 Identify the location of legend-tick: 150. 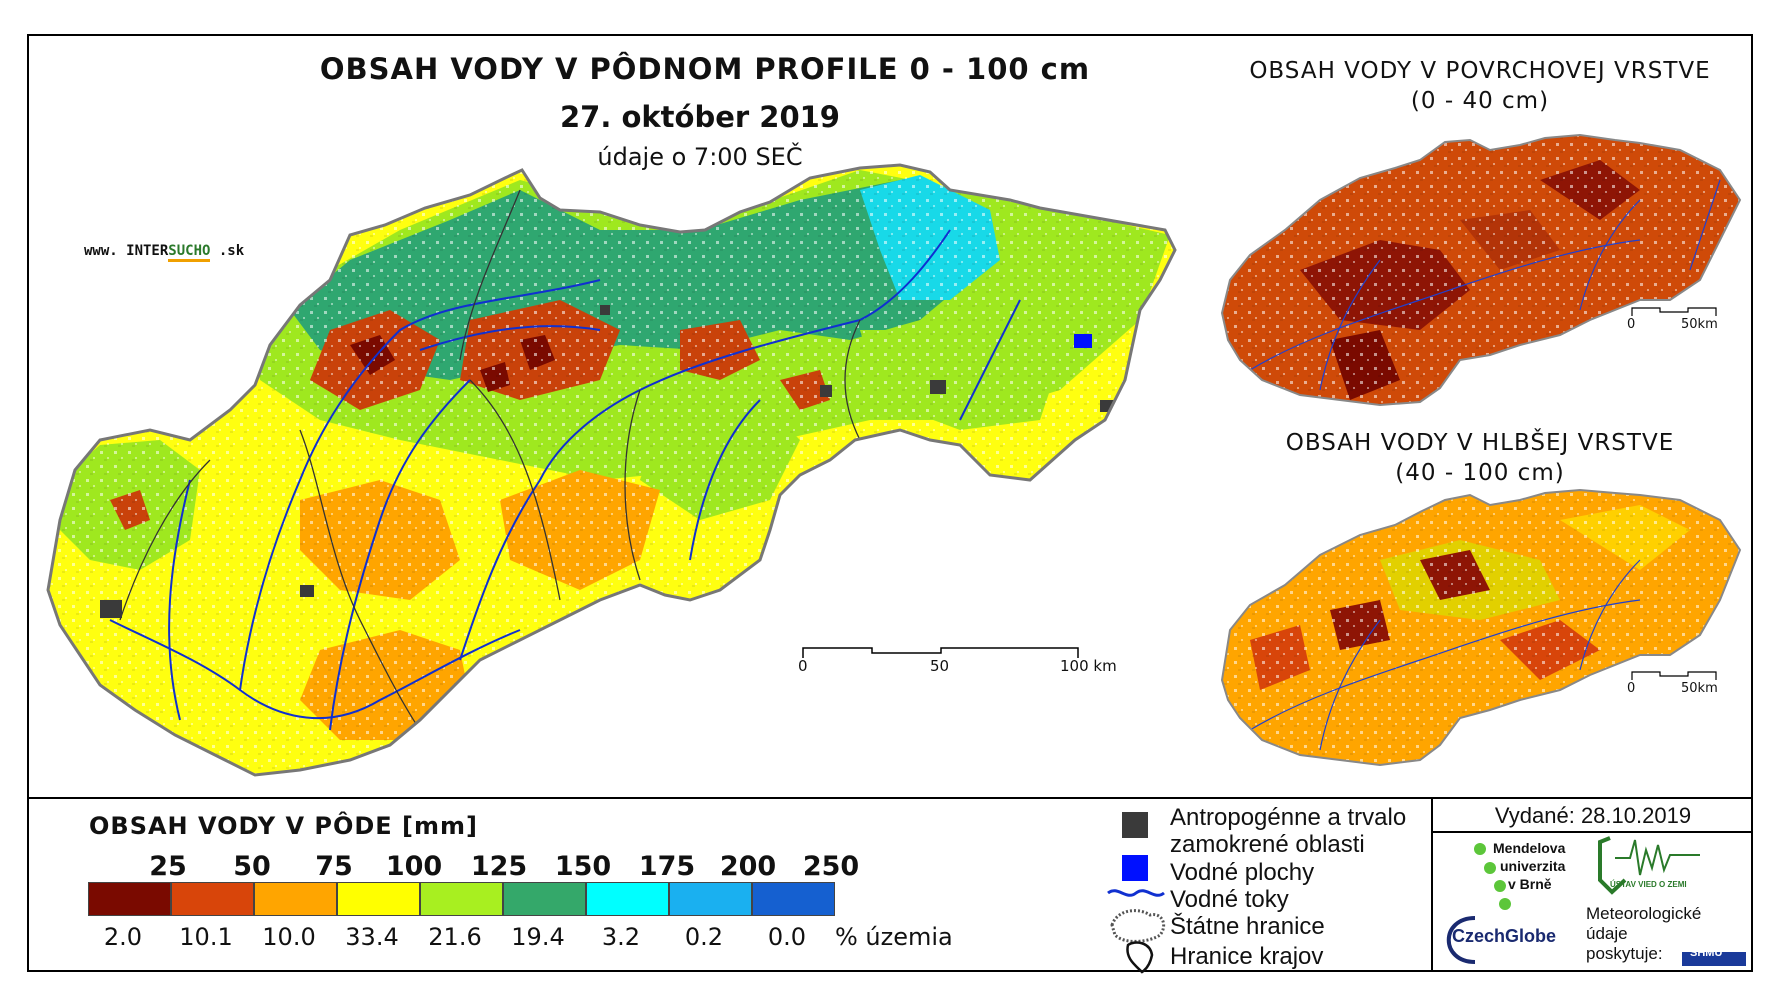
(583, 866).